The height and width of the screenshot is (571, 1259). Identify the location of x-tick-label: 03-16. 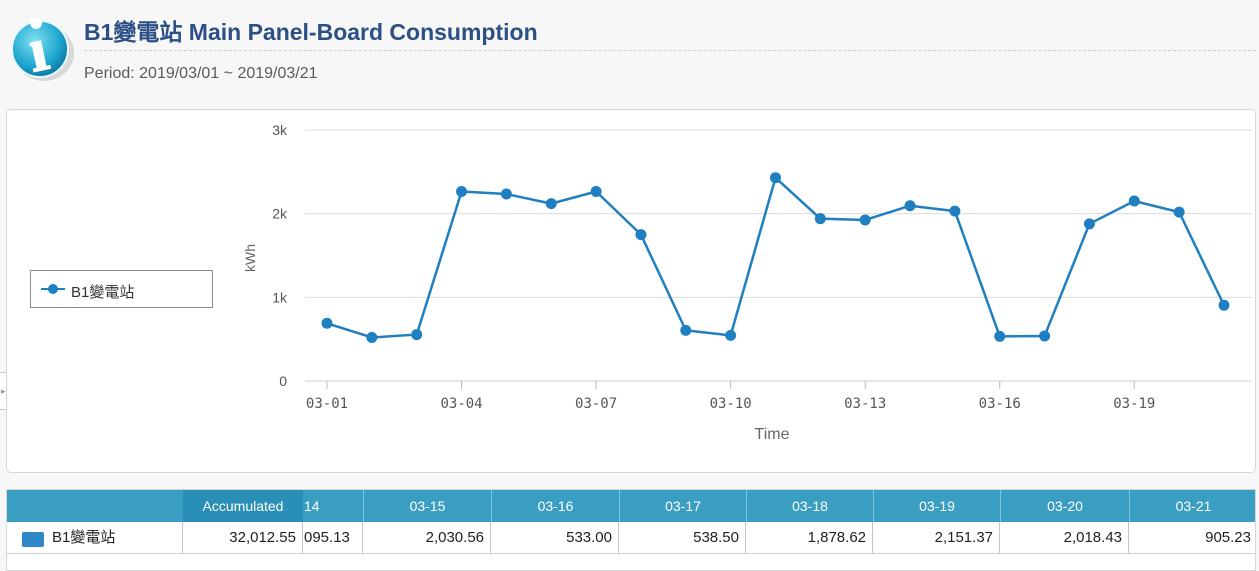
(1000, 404).